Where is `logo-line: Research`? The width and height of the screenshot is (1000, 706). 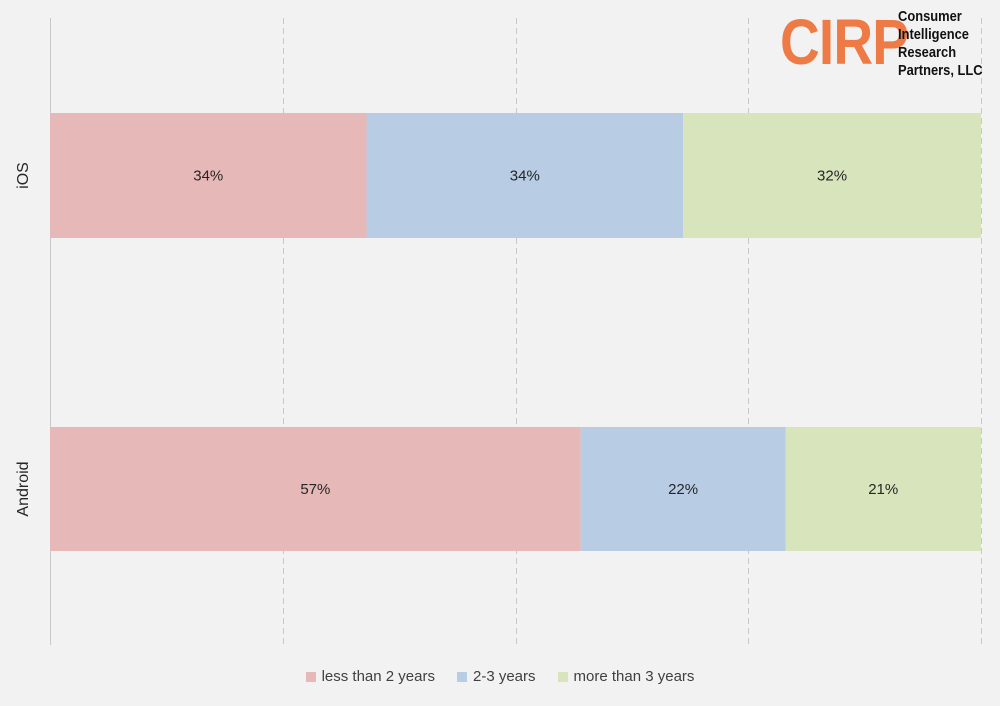 logo-line: Research is located at coordinates (927, 52).